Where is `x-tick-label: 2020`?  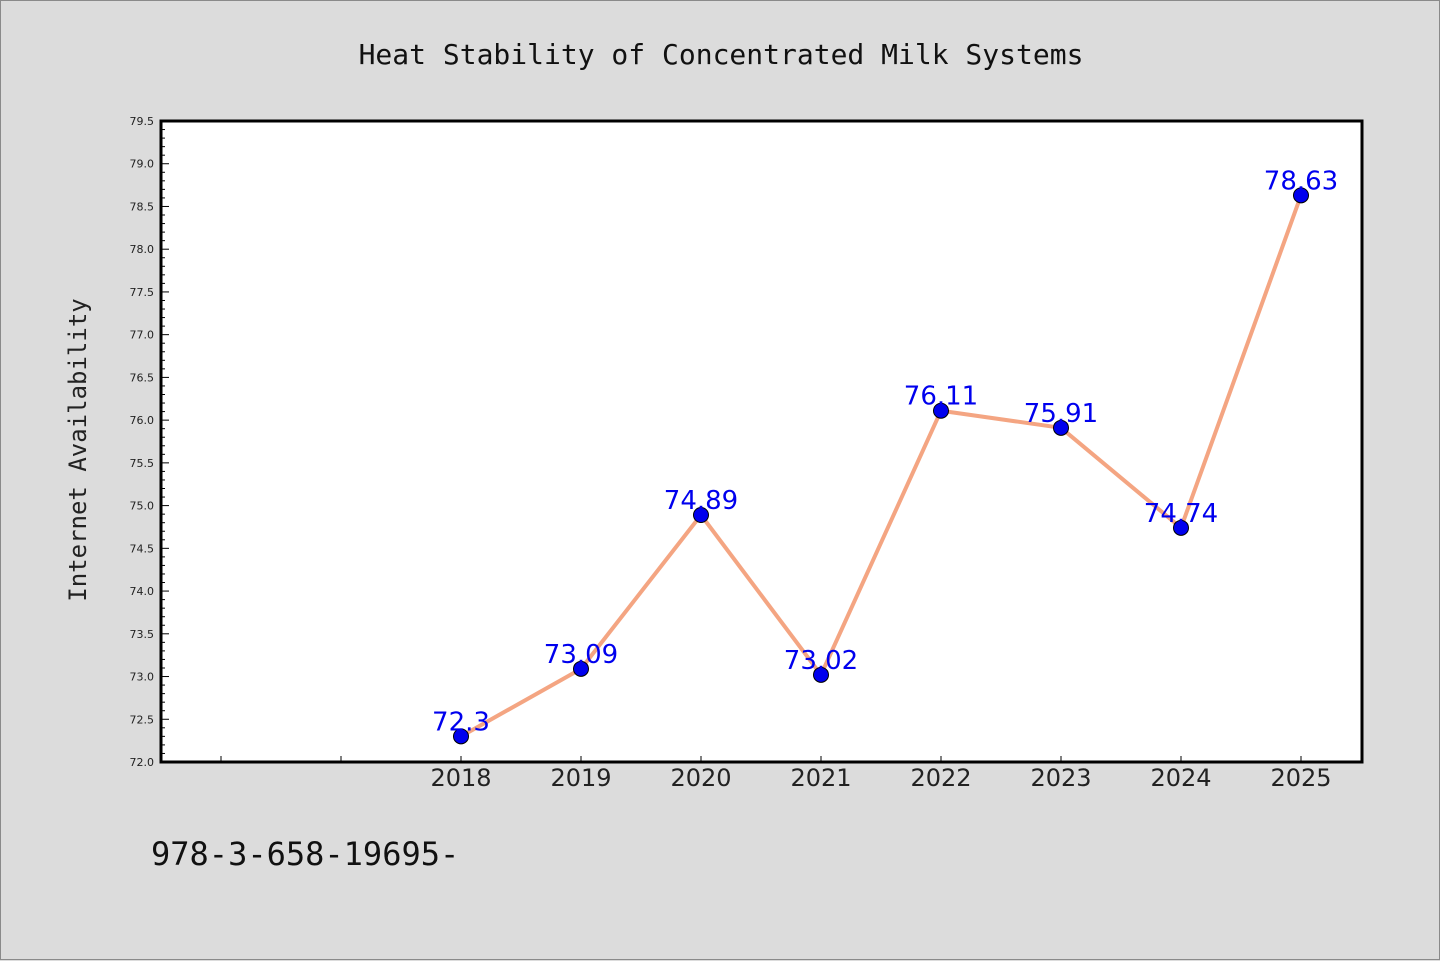
x-tick-label: 2020 is located at coordinates (700, 778).